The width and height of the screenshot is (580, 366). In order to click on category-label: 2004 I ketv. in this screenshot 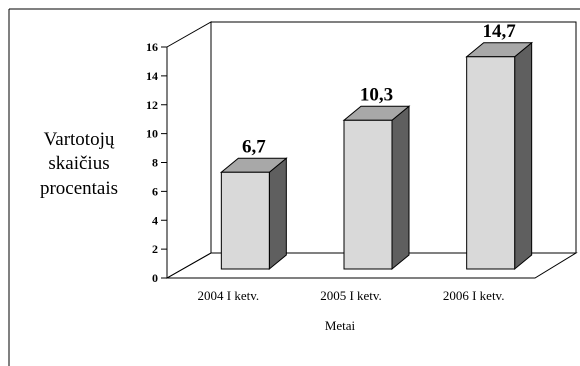, I will do `click(229, 295)`.